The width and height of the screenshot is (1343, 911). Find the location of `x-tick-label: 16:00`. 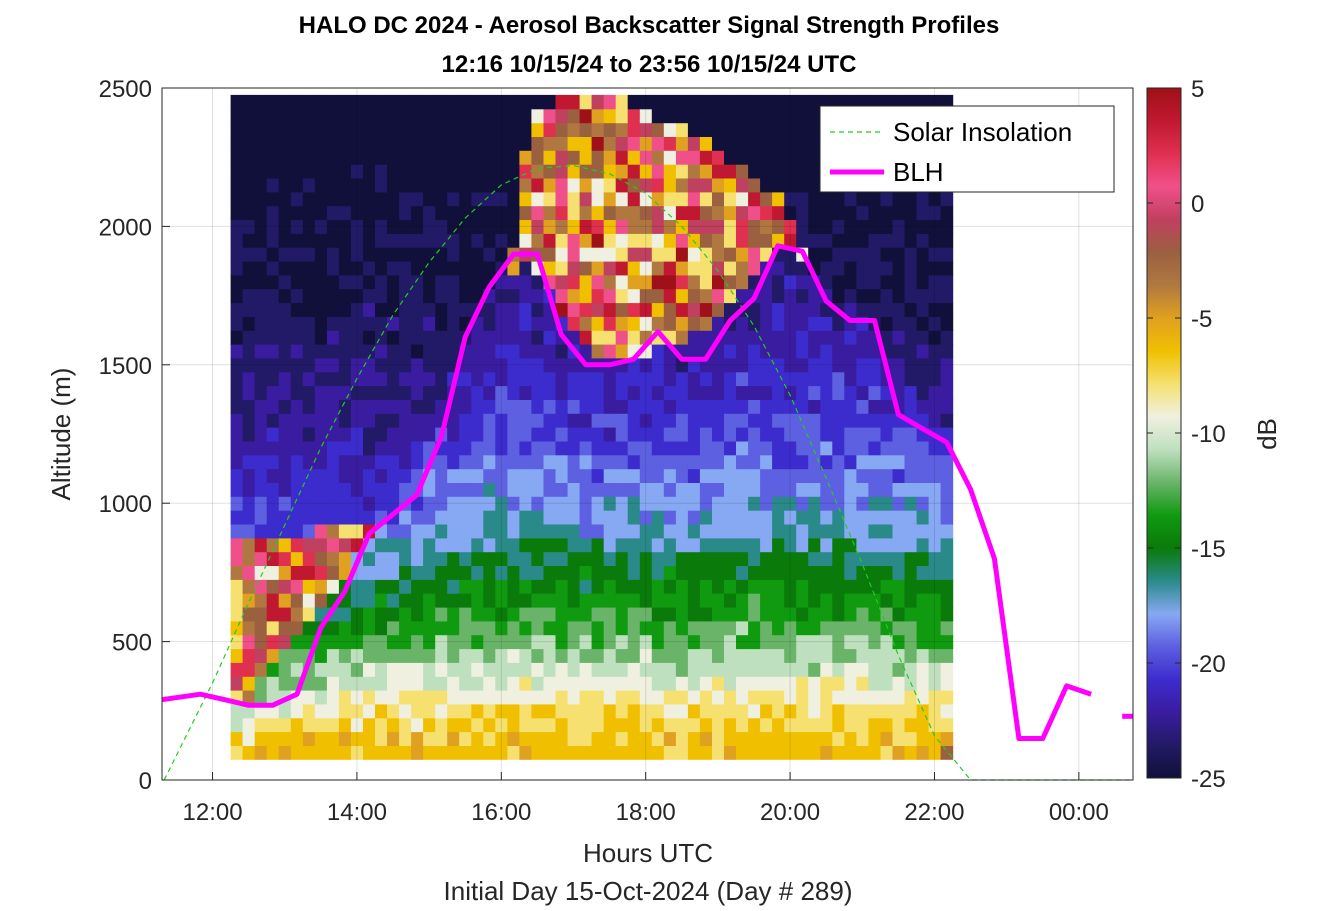

x-tick-label: 16:00 is located at coordinates (501, 812).